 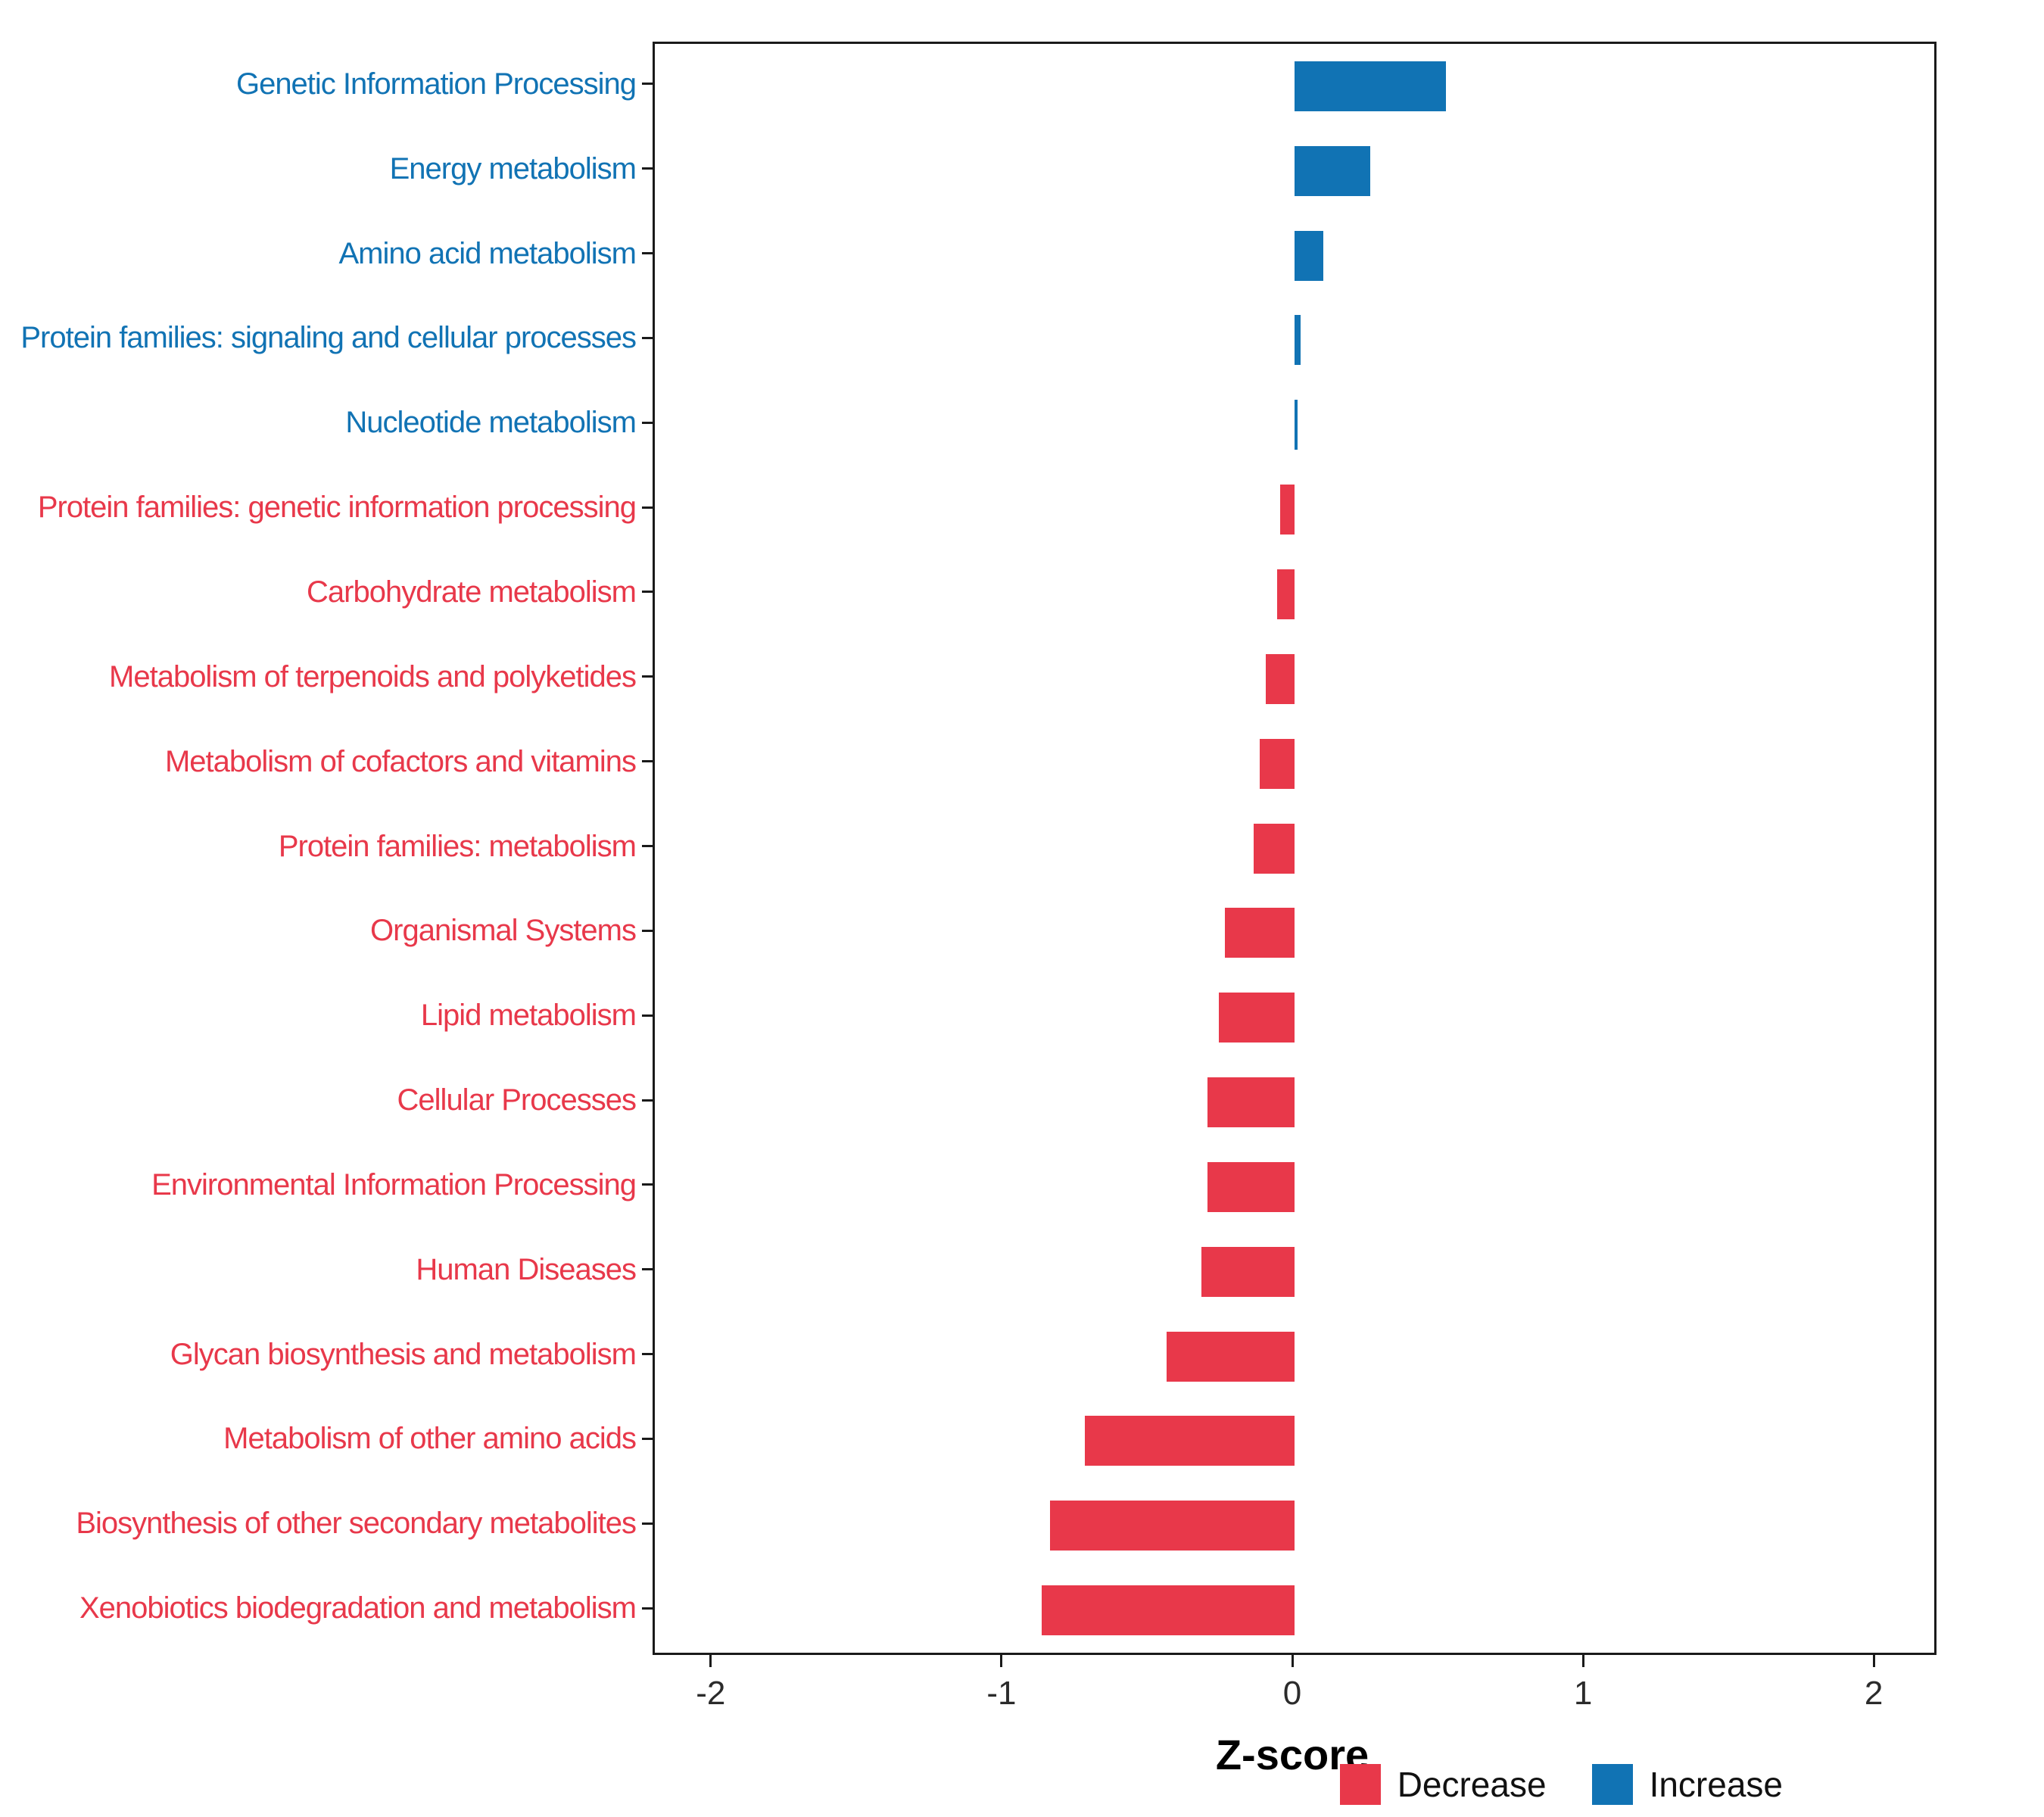 I want to click on category-label: Cellular Processes, so click(x=517, y=1100).